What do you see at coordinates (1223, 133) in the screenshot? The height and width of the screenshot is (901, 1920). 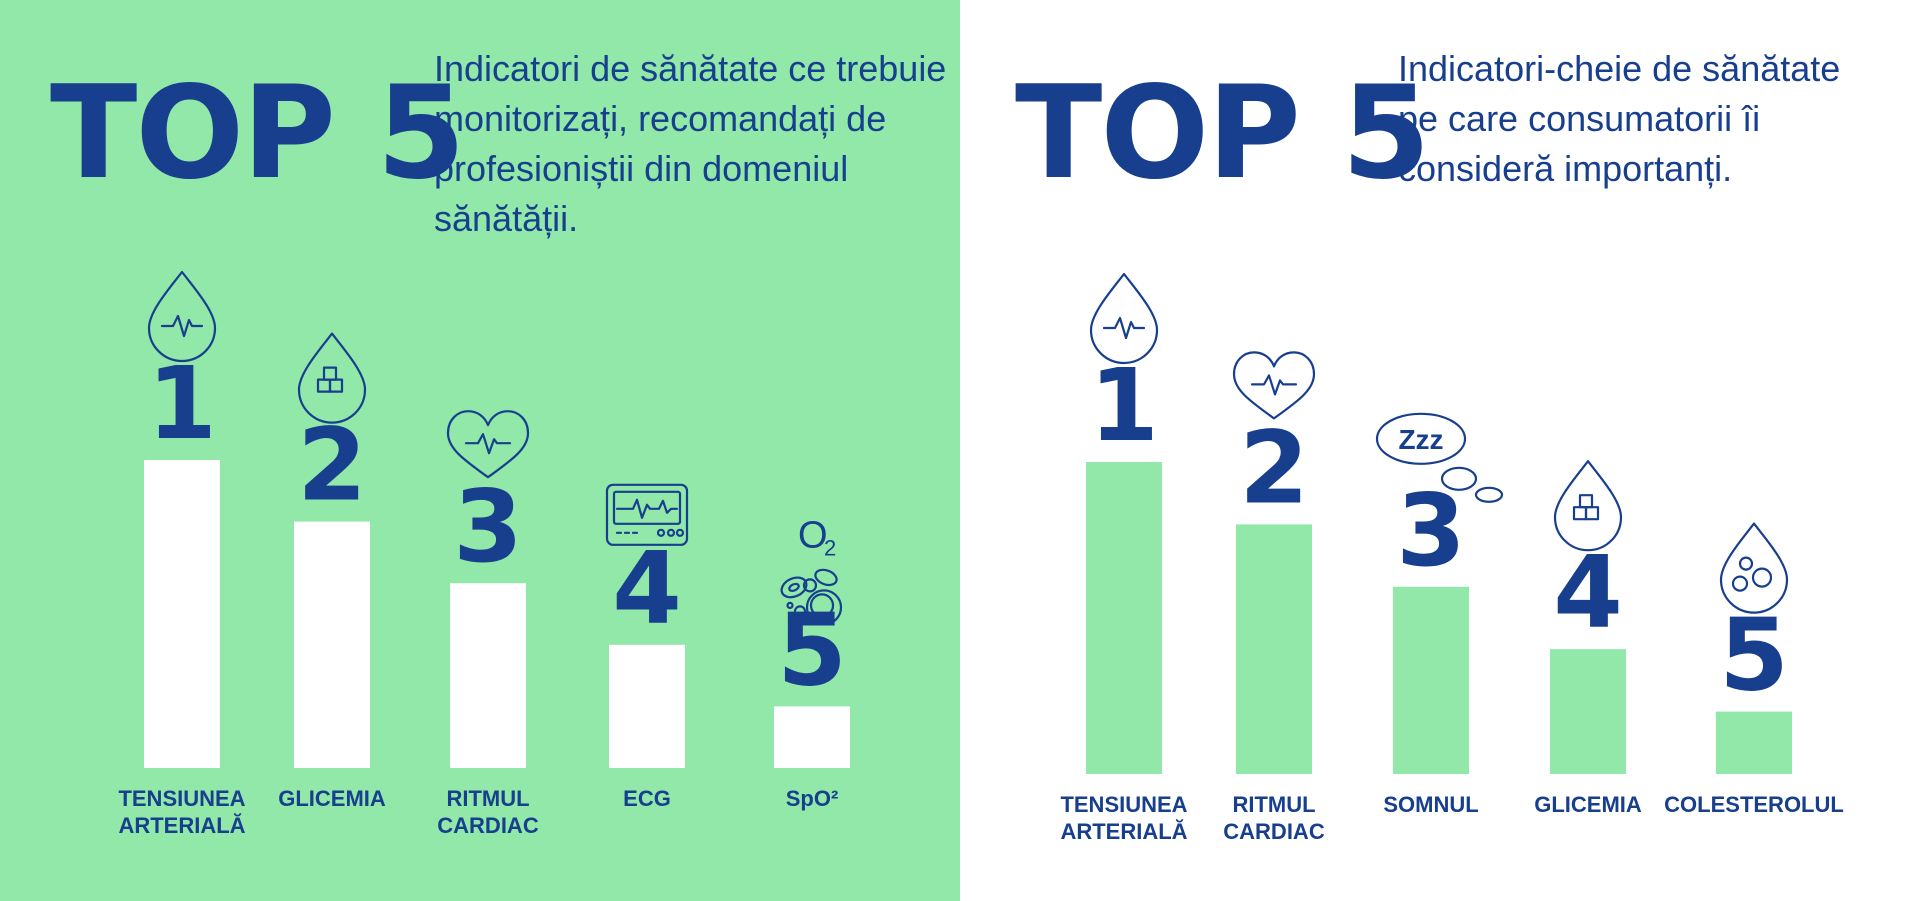 I see `right-title: TOP 5` at bounding box center [1223, 133].